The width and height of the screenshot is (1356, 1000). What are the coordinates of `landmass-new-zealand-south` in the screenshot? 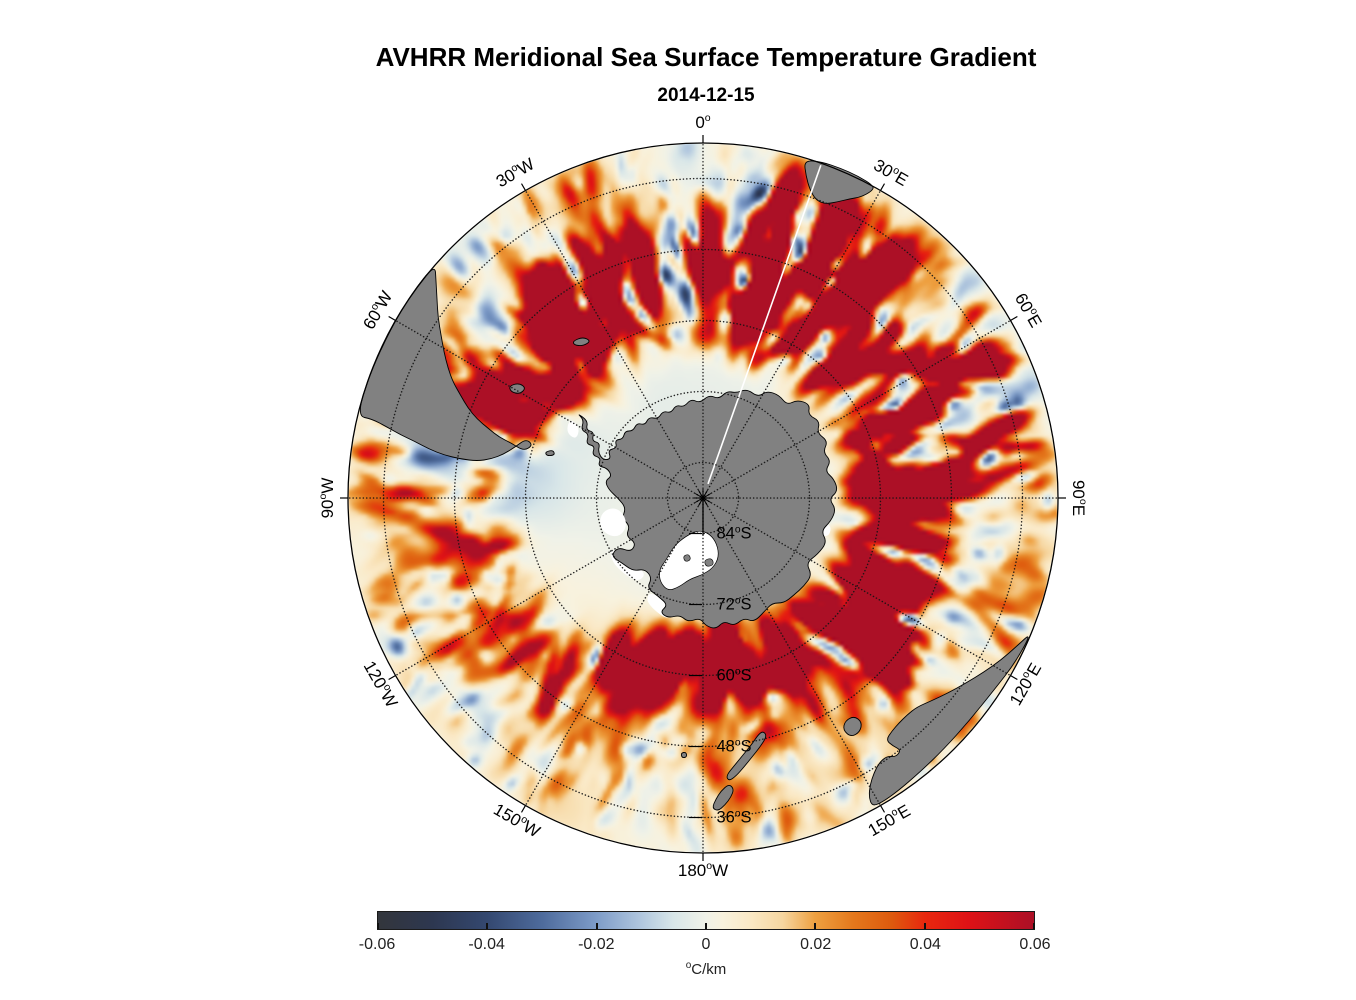 It's located at (746, 756).